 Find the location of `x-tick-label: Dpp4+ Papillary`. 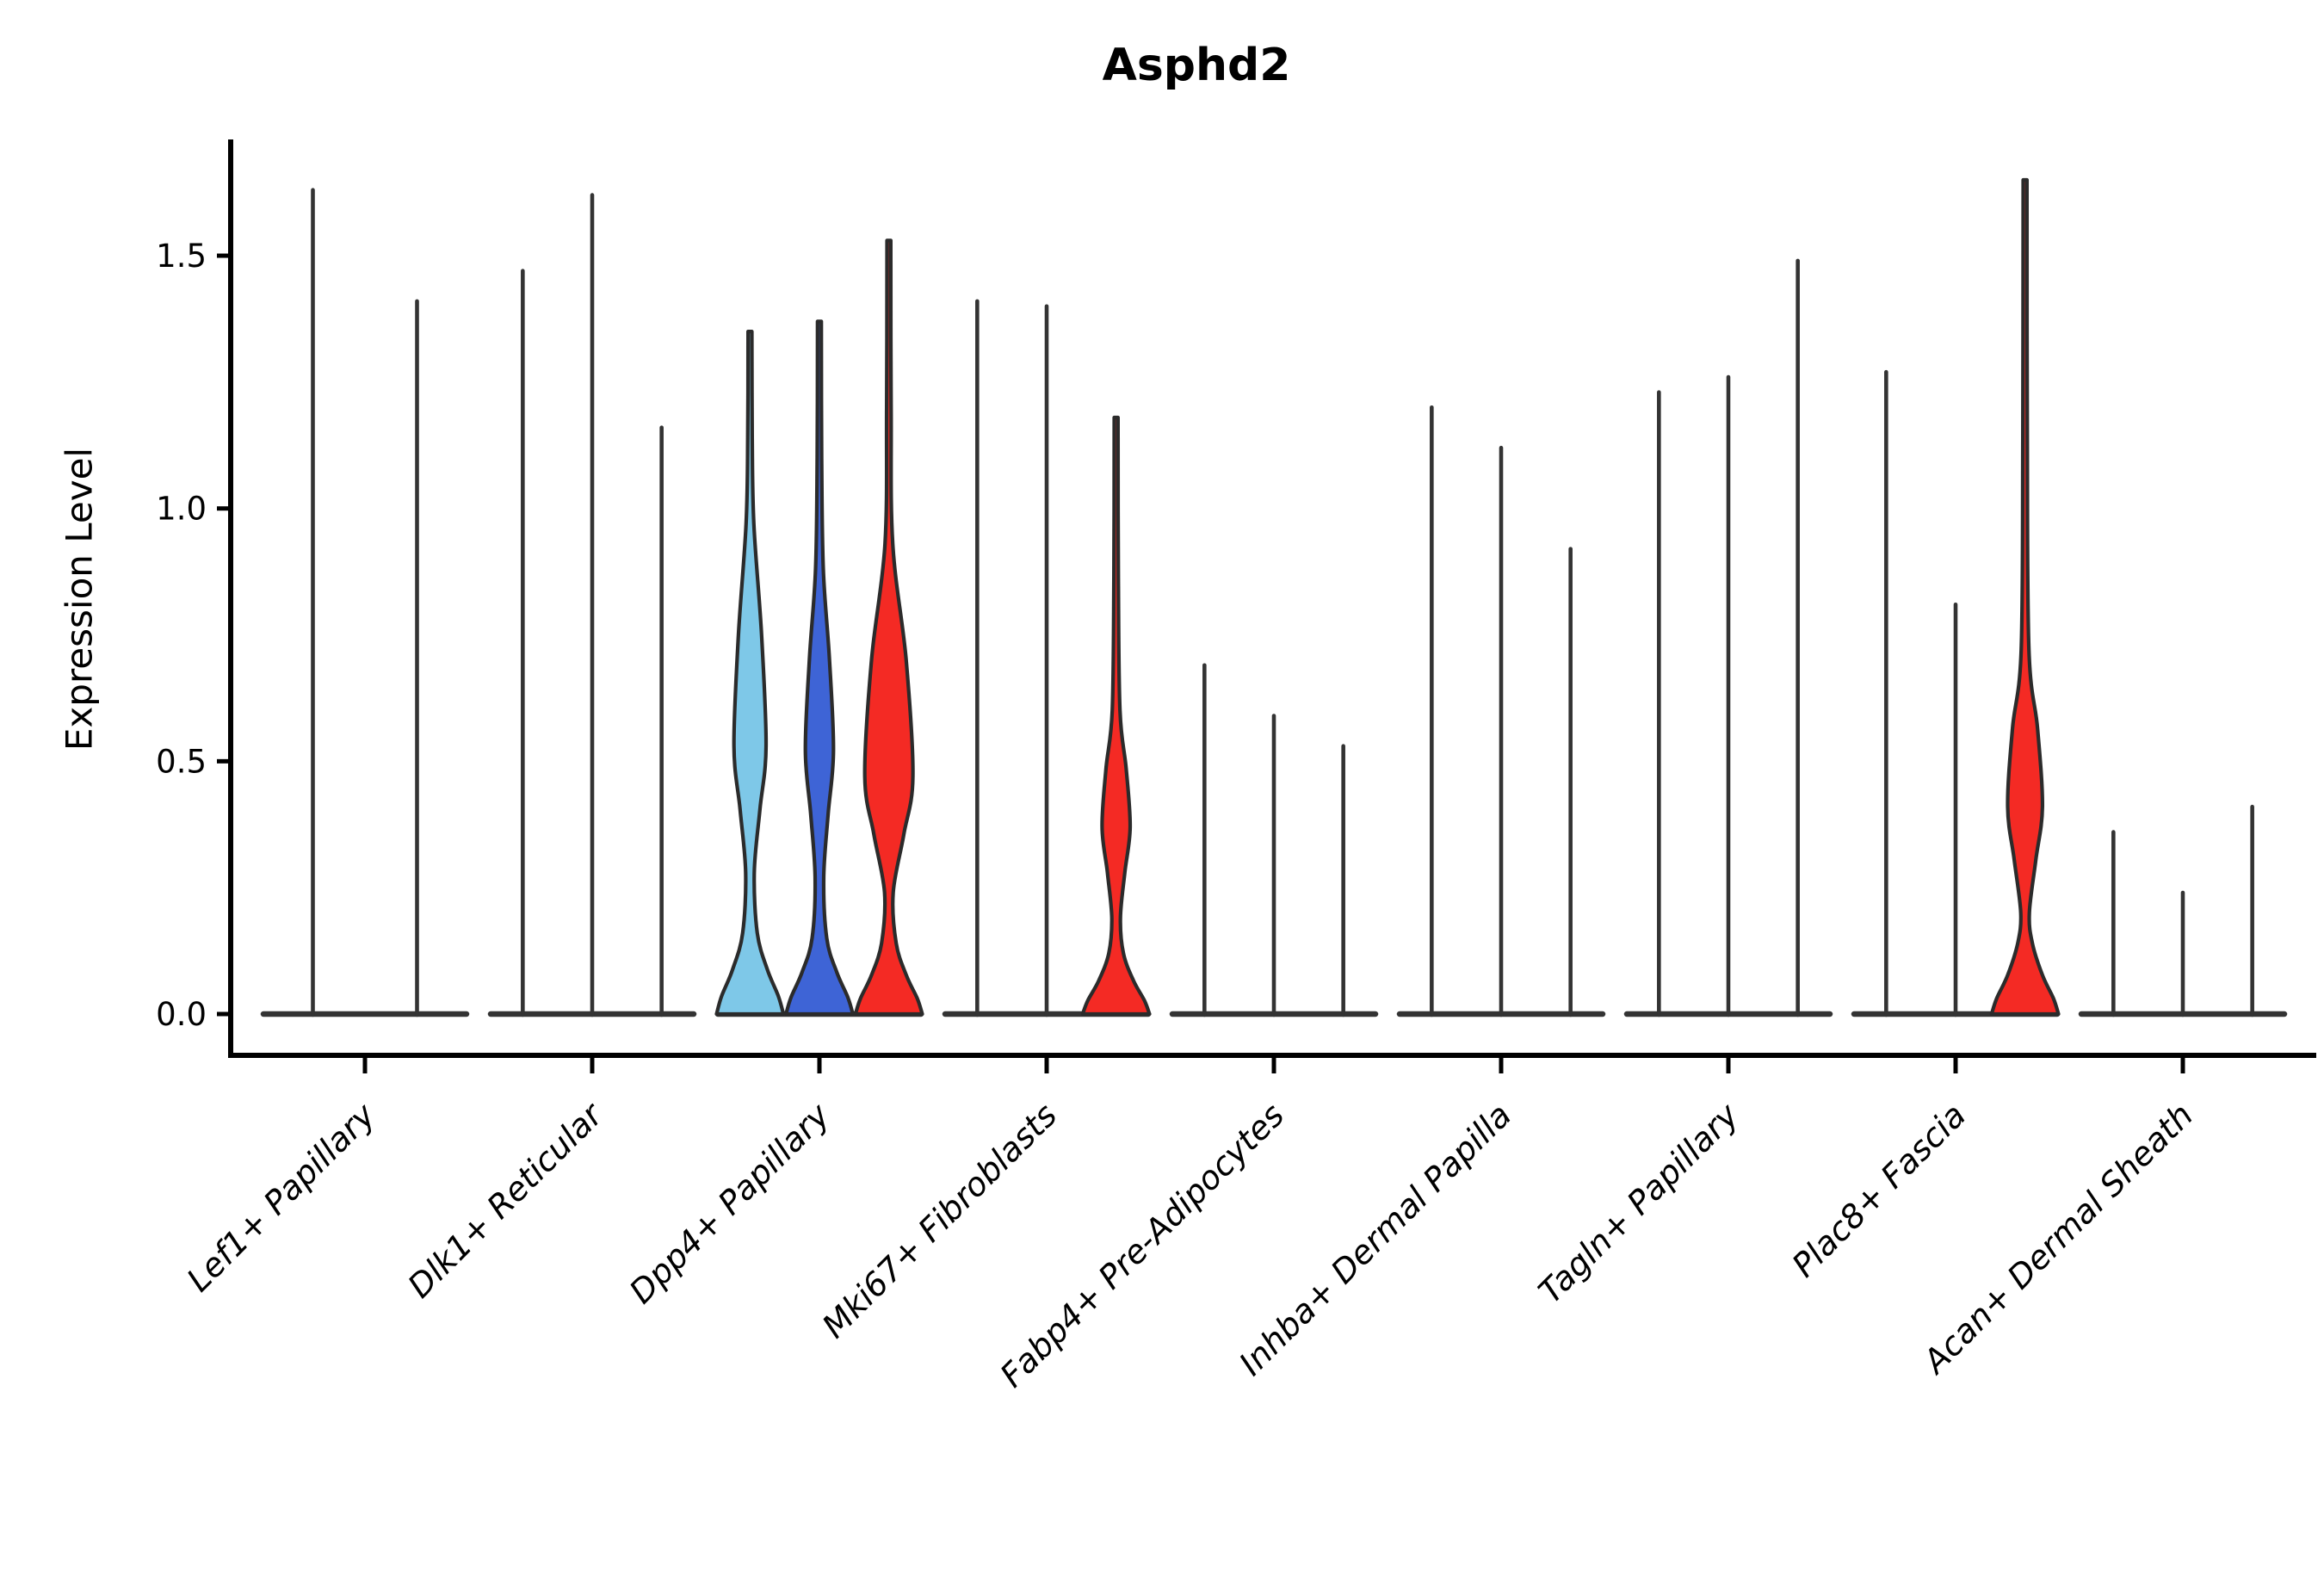

x-tick-label: Dpp4+ Papillary is located at coordinates (730, 1203).